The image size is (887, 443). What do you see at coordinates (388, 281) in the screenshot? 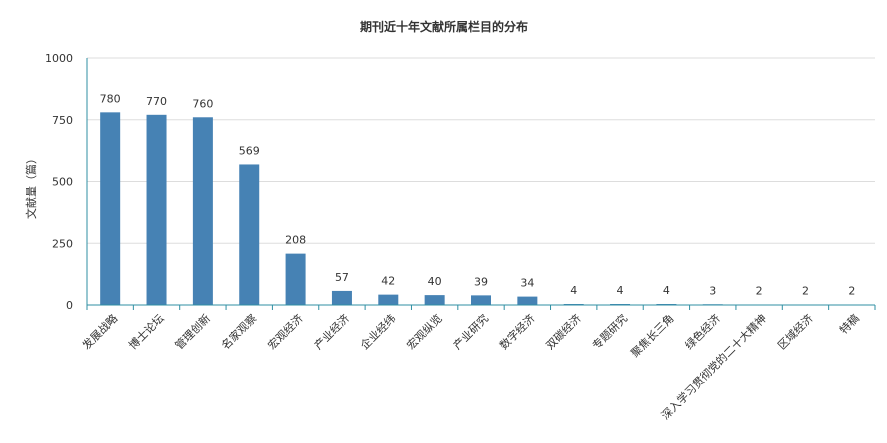
I see `data-label: 42` at bounding box center [388, 281].